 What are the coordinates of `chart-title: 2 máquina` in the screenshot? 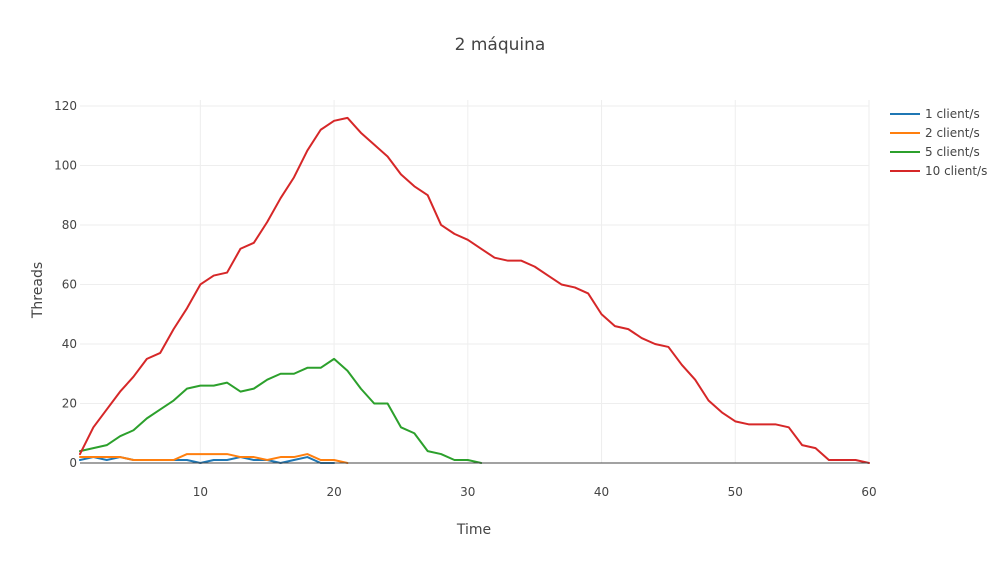 It's located at (500, 45).